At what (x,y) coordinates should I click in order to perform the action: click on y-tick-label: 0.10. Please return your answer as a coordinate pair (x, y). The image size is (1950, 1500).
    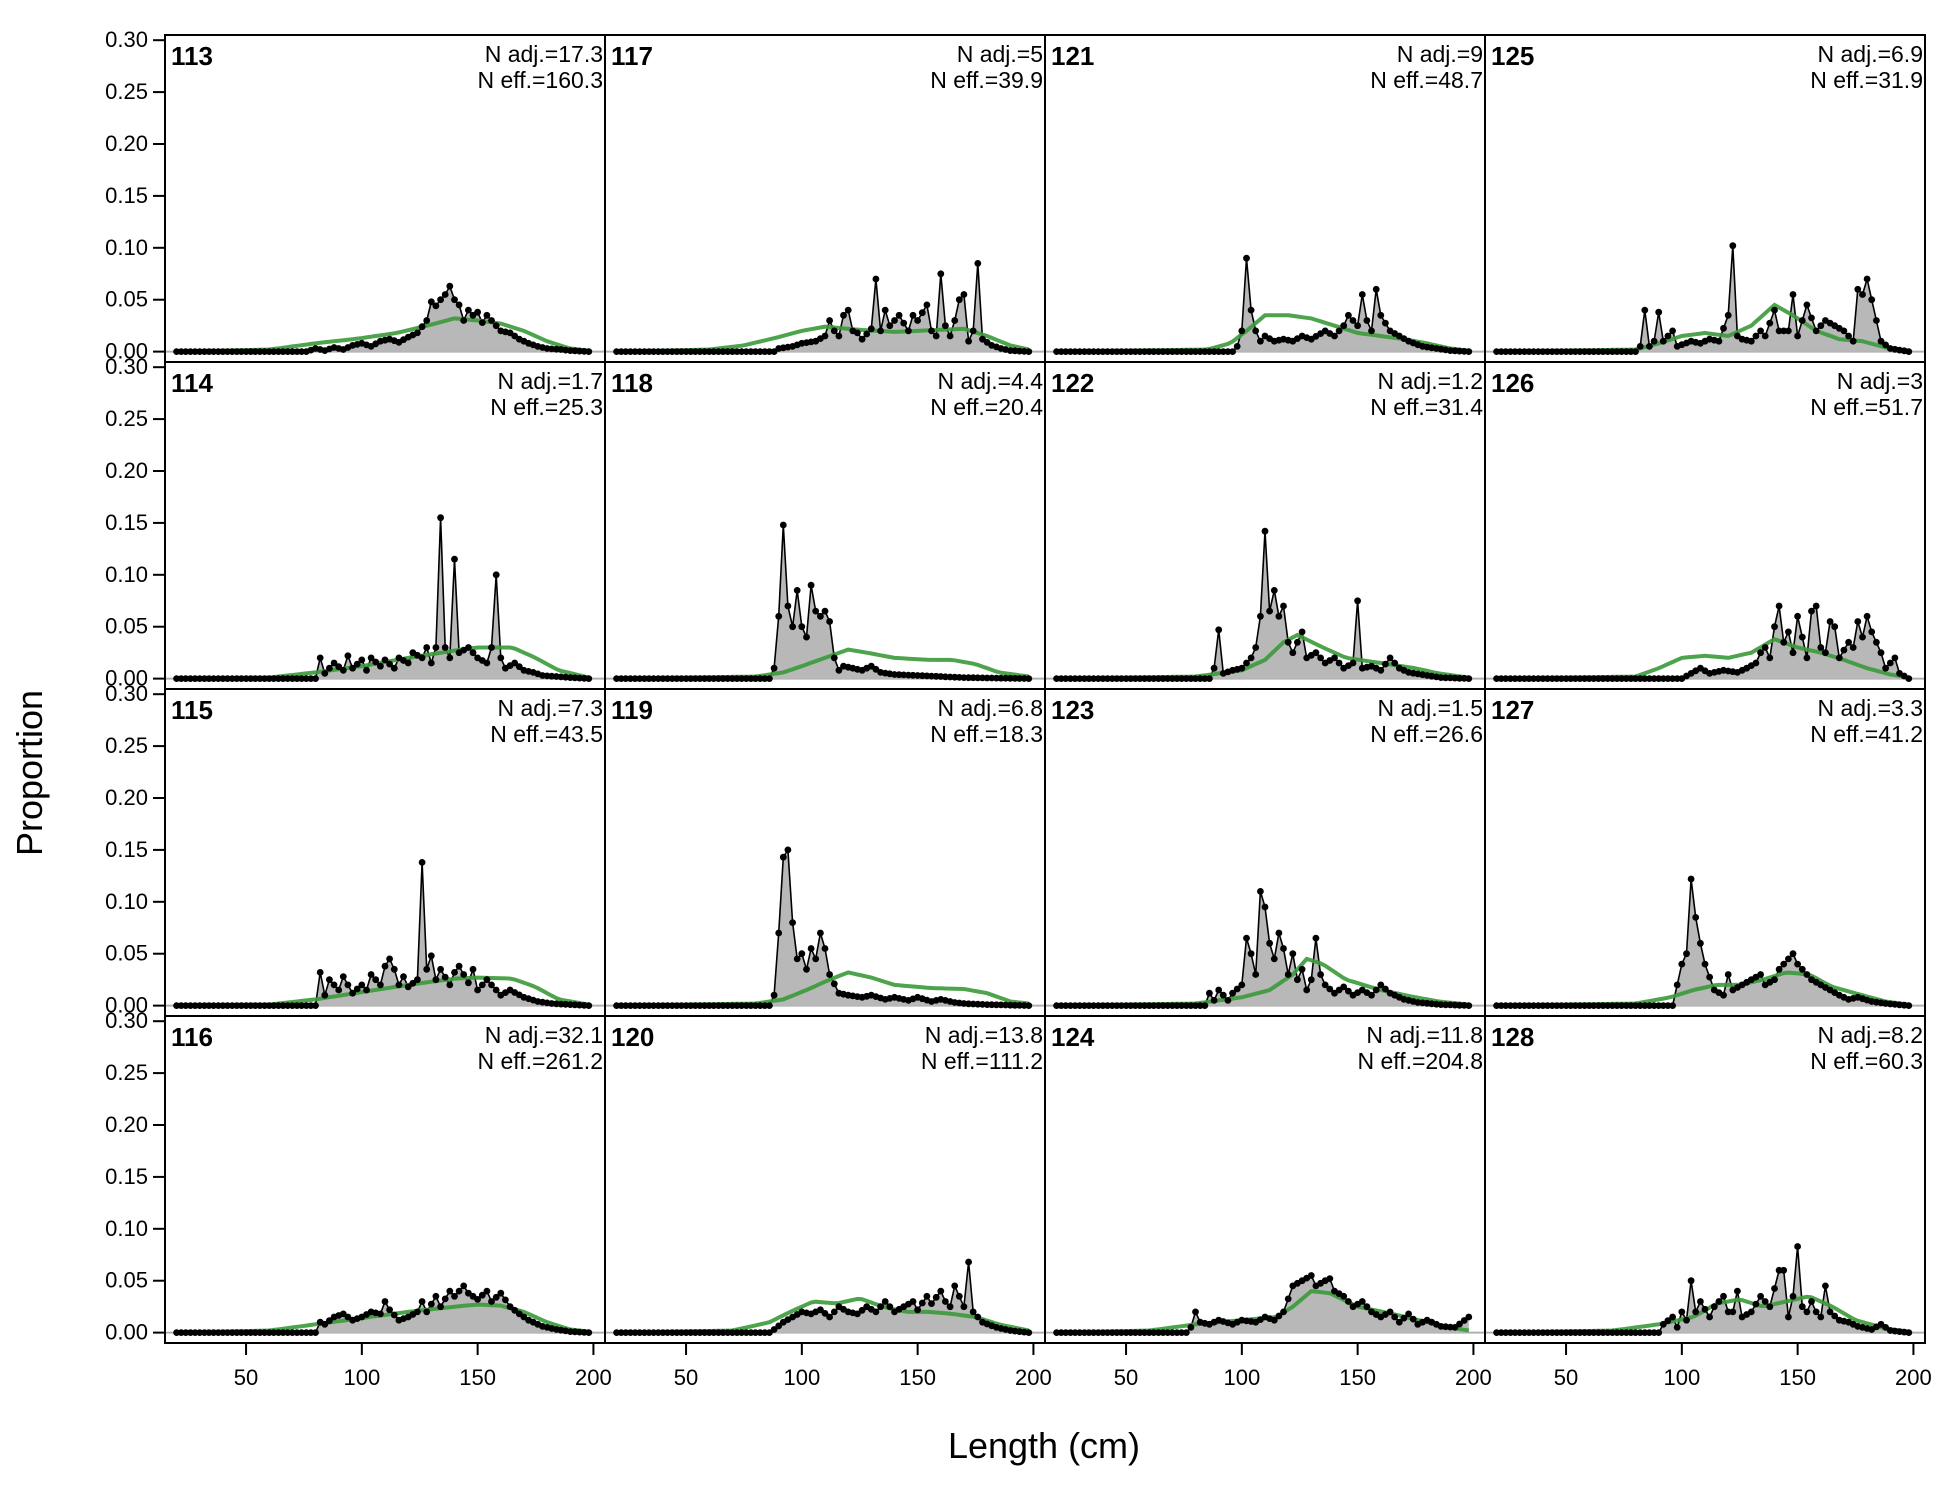
    Looking at the image, I should click on (126, 1228).